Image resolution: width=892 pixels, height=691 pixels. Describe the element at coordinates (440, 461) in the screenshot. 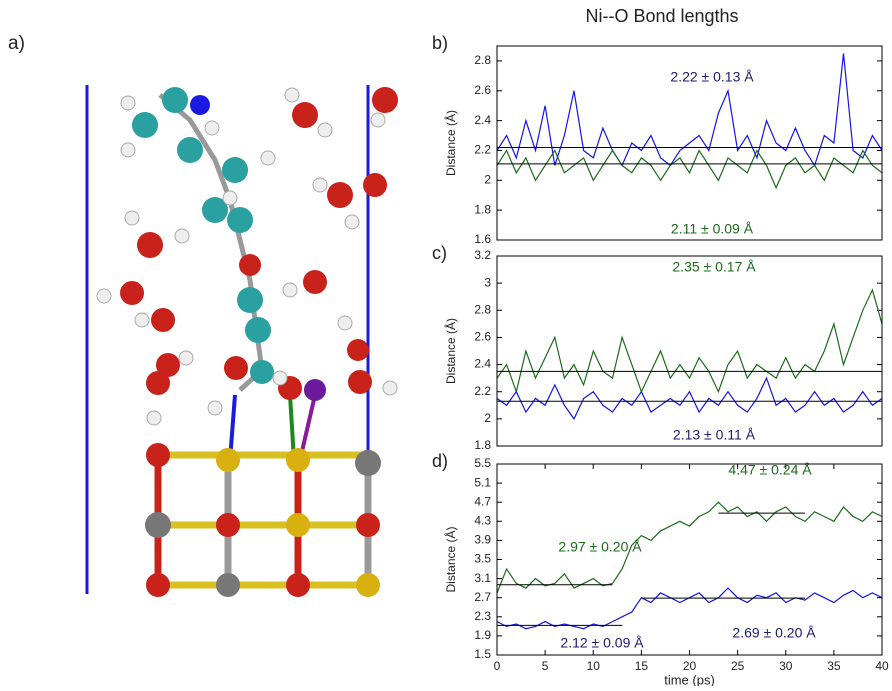

I see `panel-label: d)` at that location.